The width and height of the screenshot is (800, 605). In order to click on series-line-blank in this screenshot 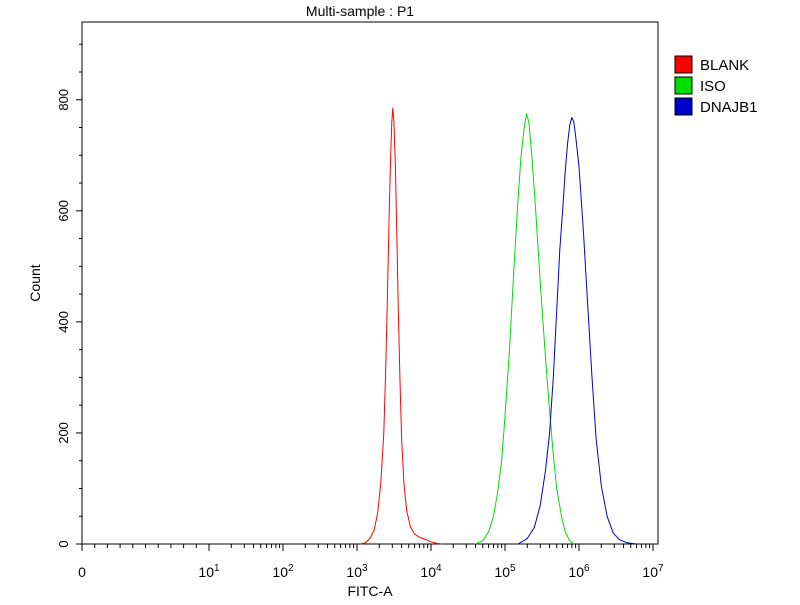, I will do `click(400, 326)`.